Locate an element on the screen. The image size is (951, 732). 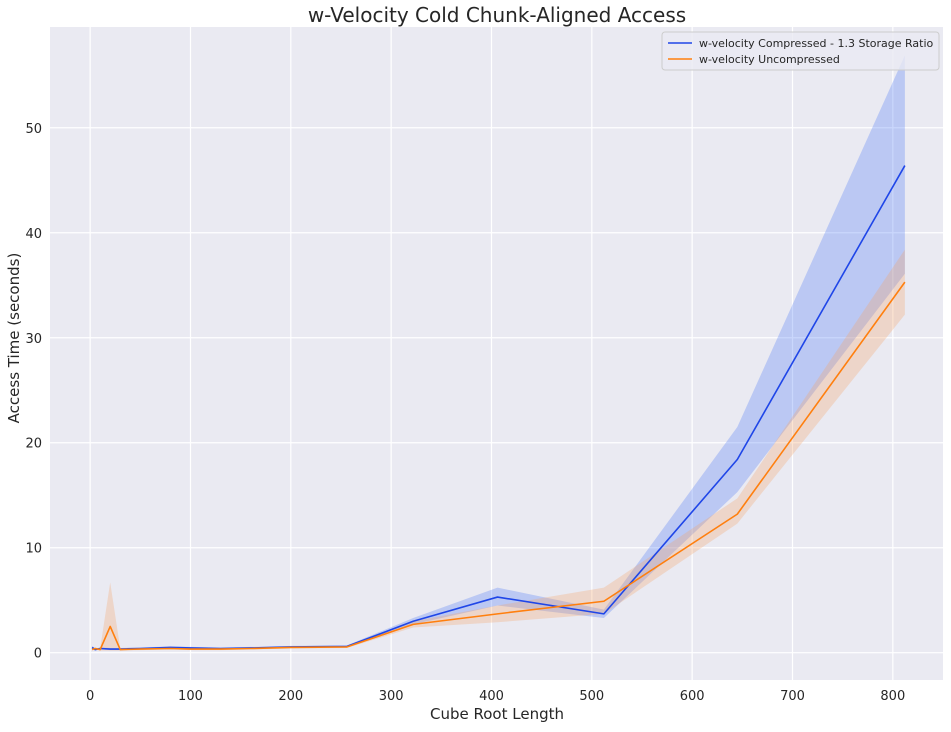
y-tick-label: 0 is located at coordinates (38, 654).